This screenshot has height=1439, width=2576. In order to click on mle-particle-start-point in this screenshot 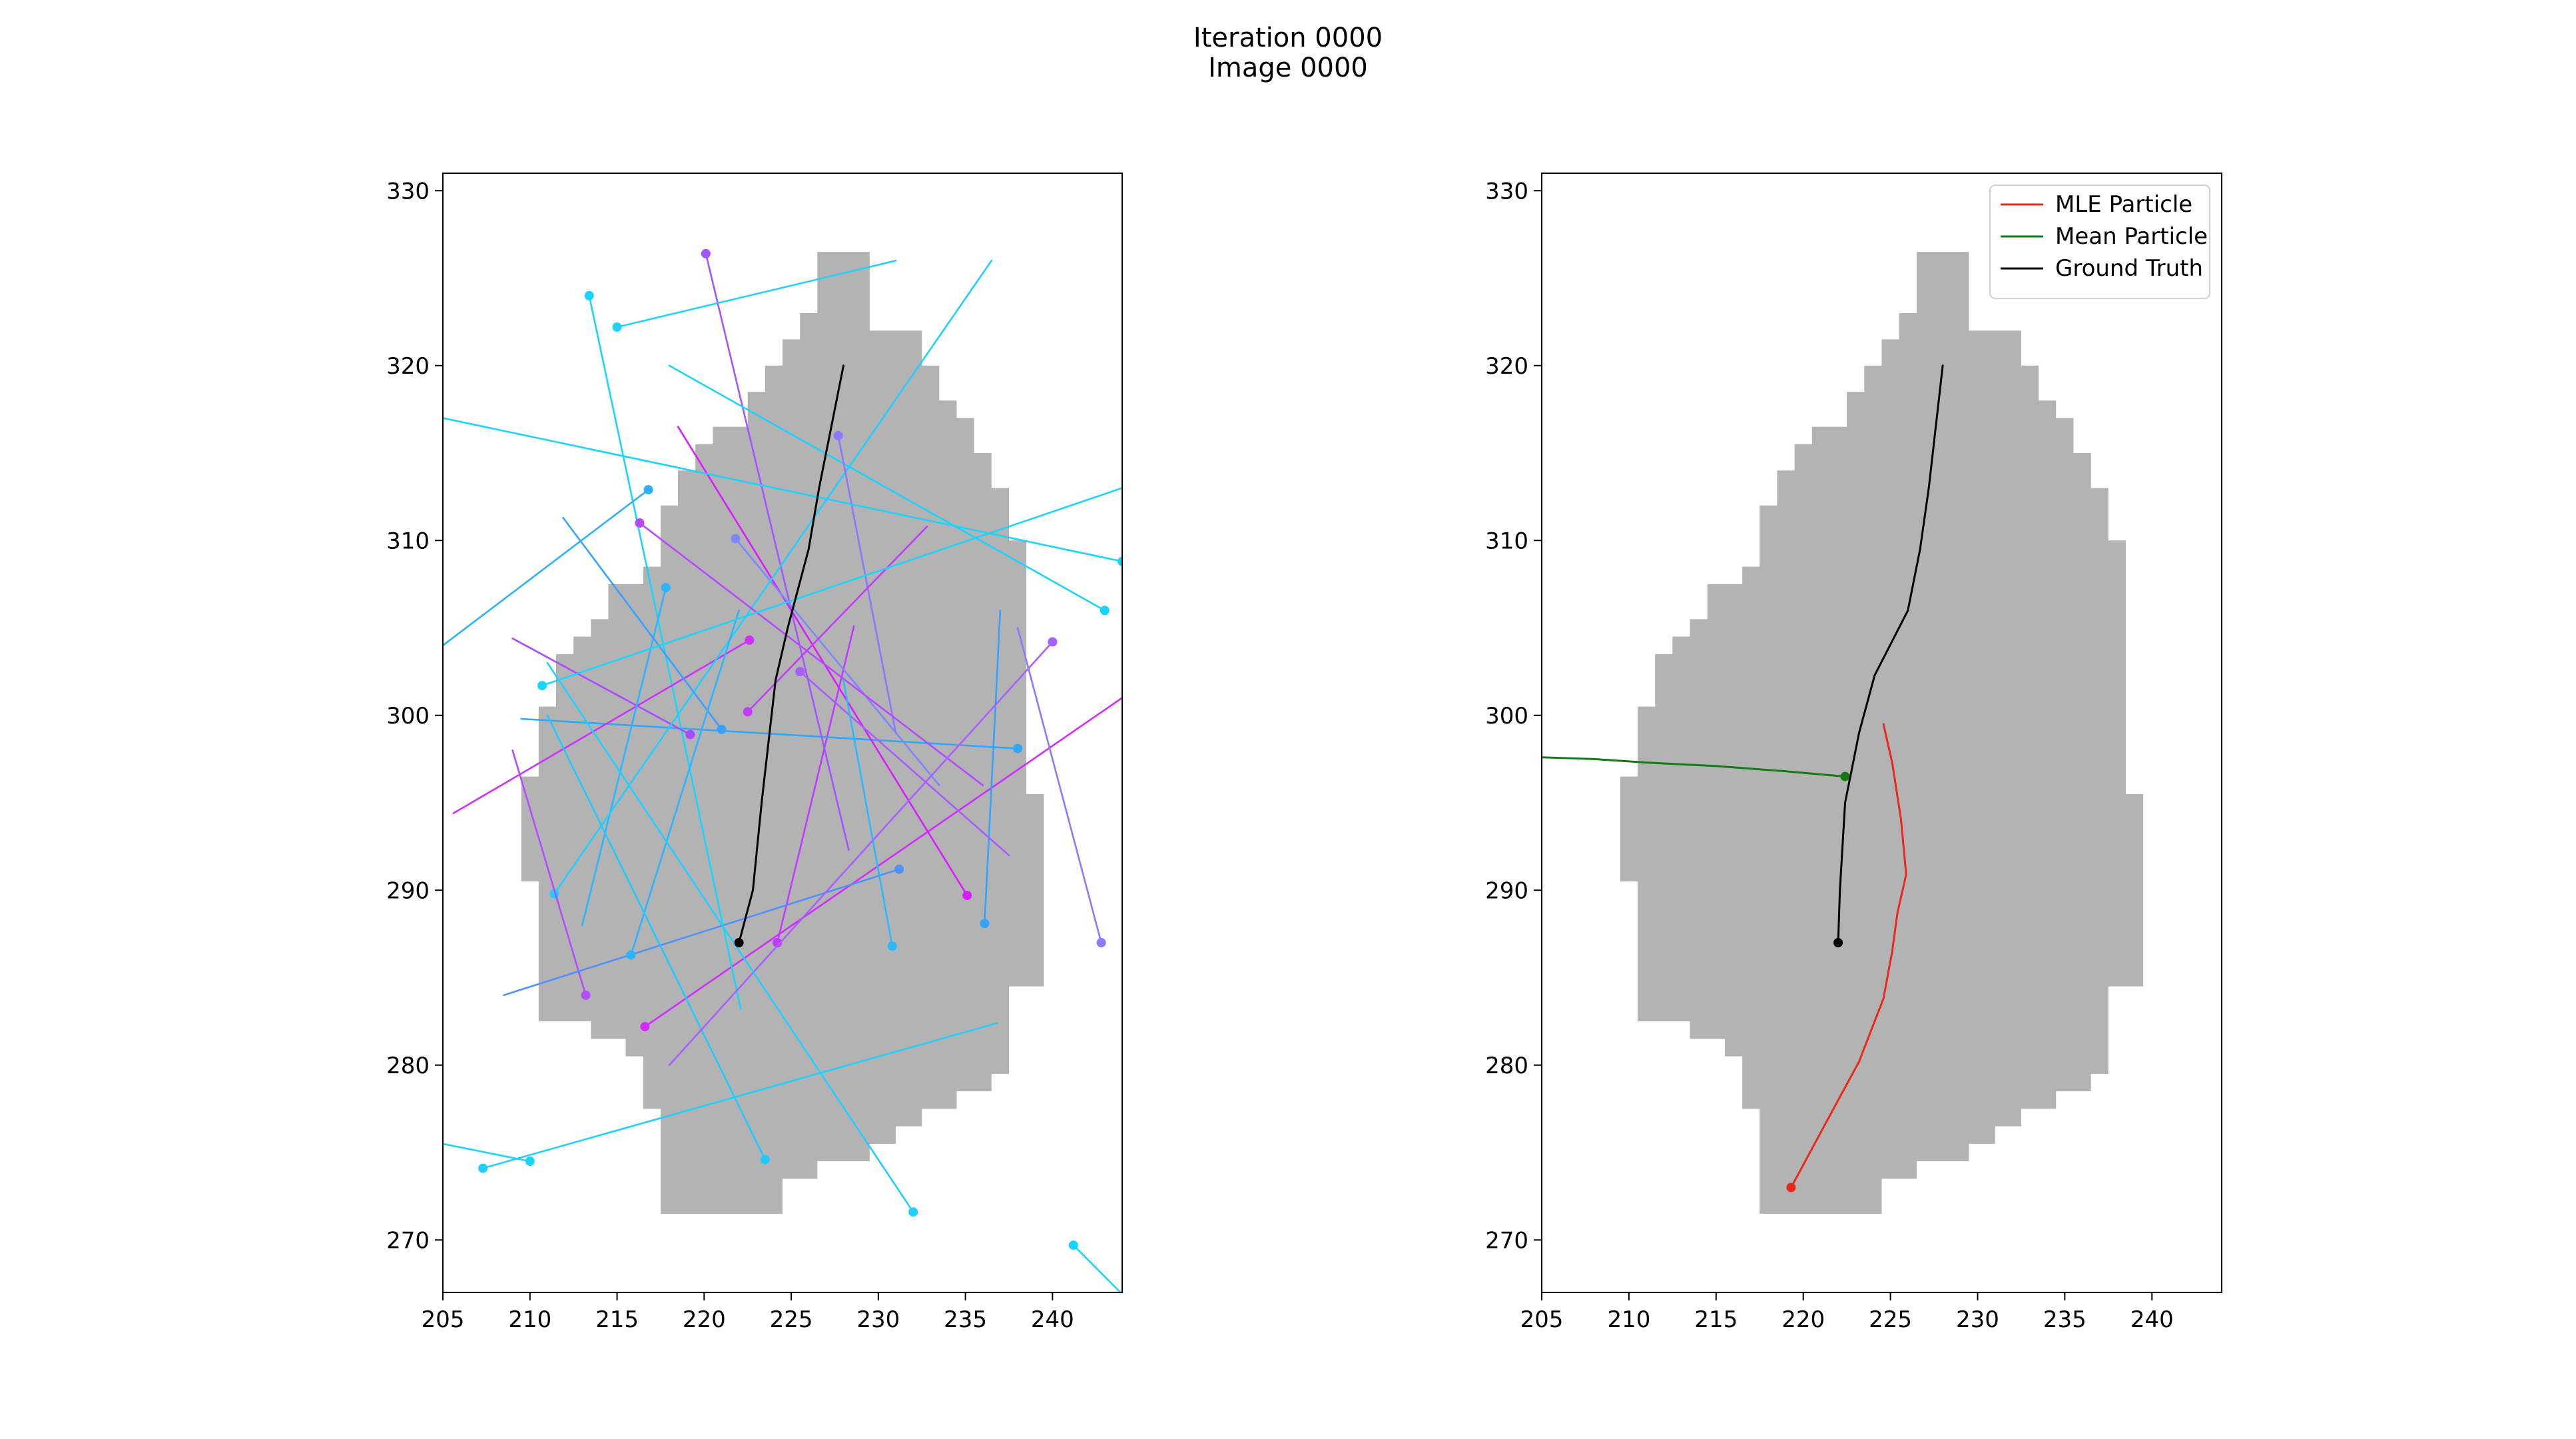, I will do `click(1791, 1188)`.